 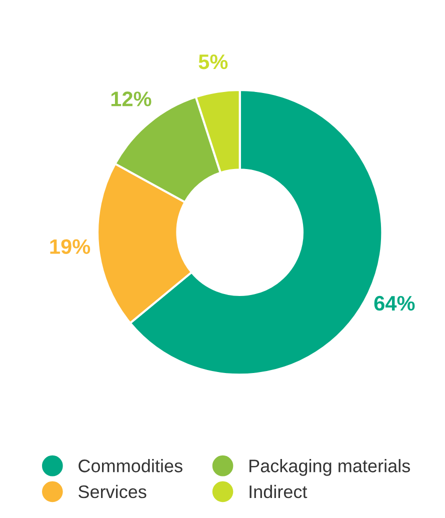 I want to click on legend-label: Packaging materials, so click(x=330, y=467).